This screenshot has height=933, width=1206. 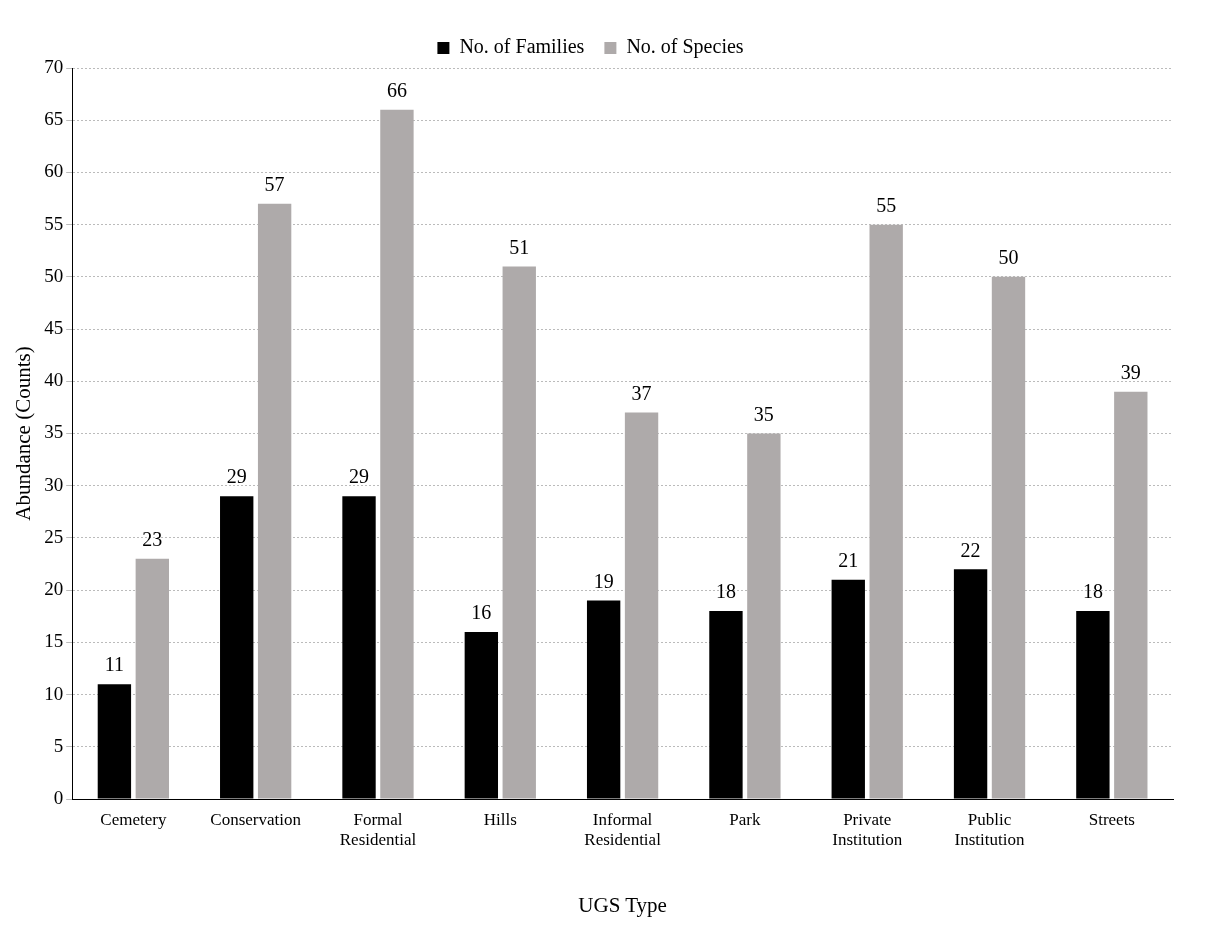 What do you see at coordinates (54, 275) in the screenshot?
I see `y-tick-label: 50` at bounding box center [54, 275].